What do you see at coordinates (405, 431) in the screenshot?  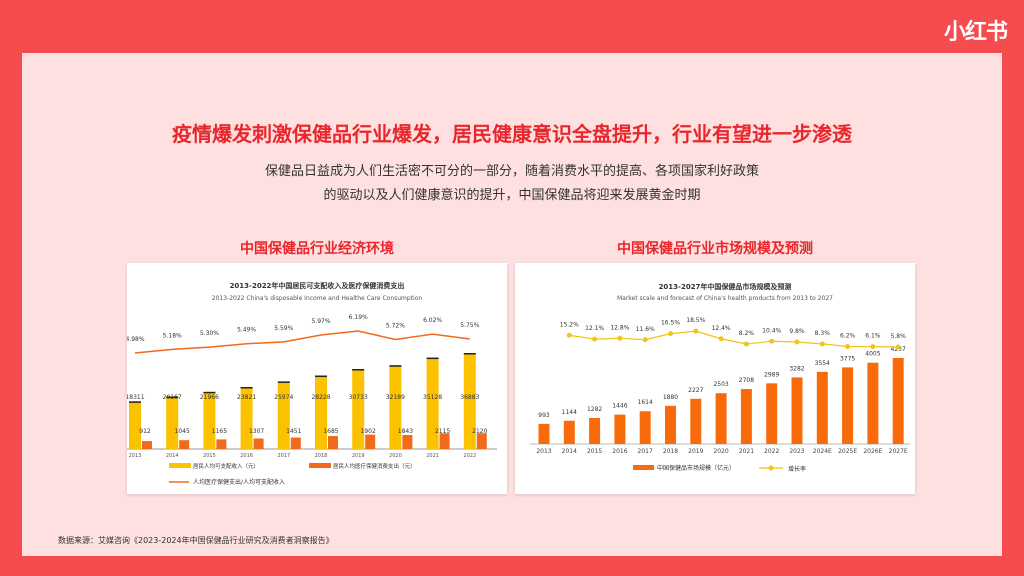 I see `medical-label: 1843` at bounding box center [405, 431].